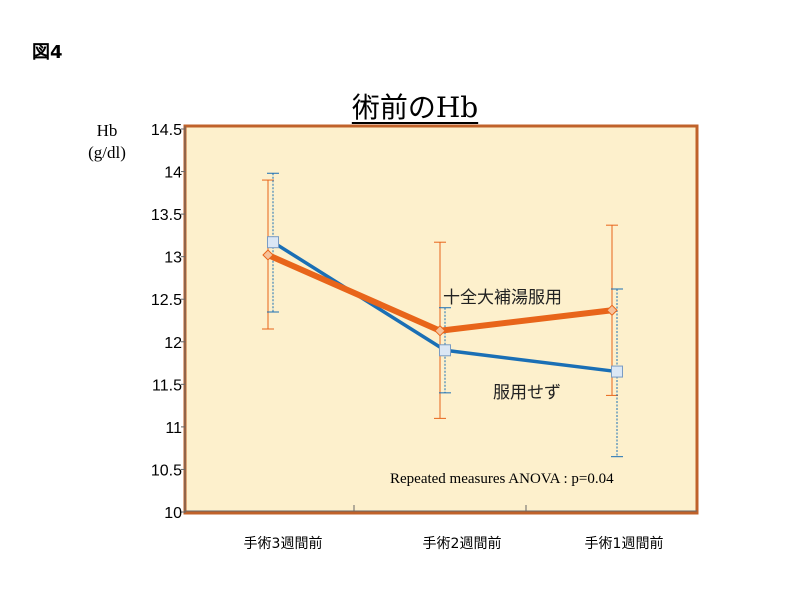 This screenshot has height=600, width=800. What do you see at coordinates (173, 513) in the screenshot?
I see `y-tick-label: 10` at bounding box center [173, 513].